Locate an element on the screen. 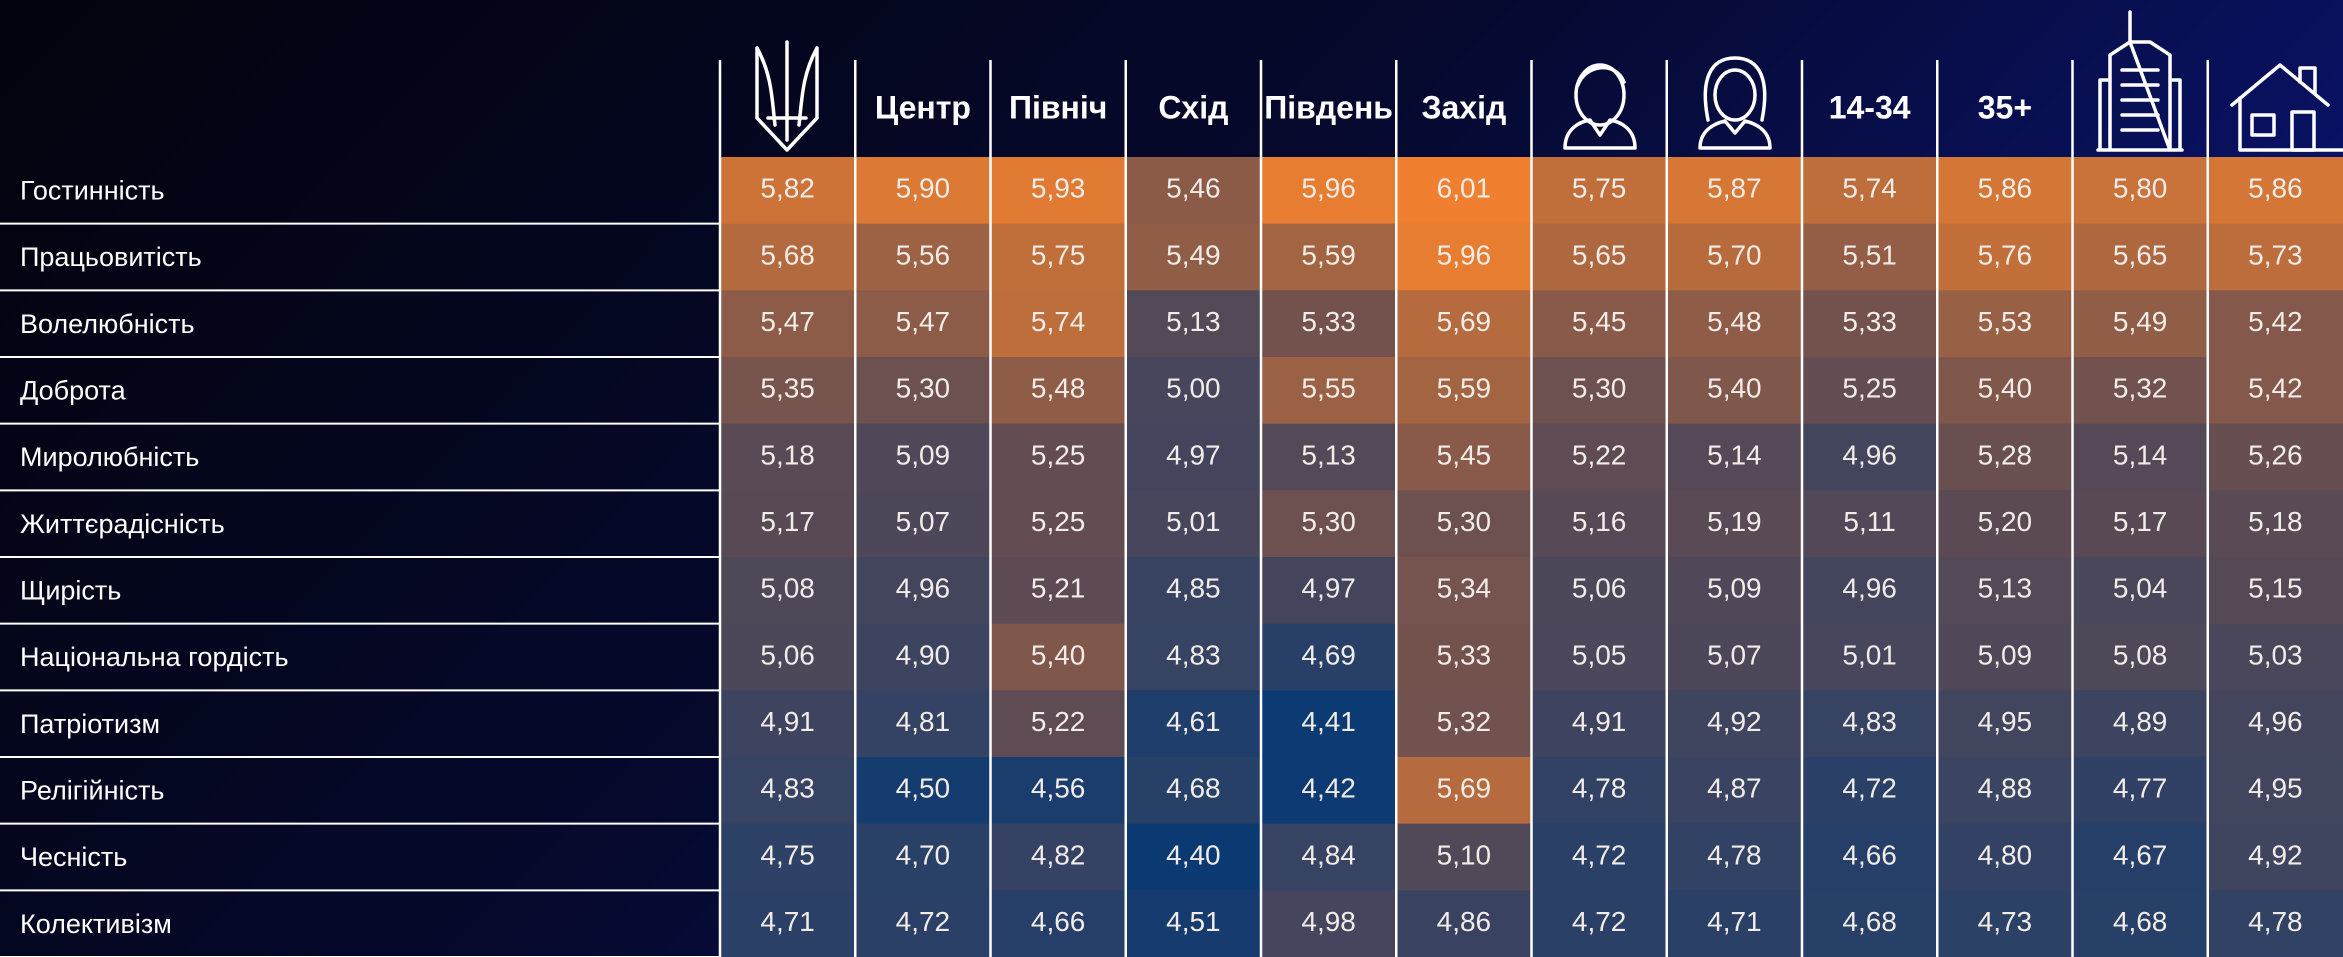  icon-ukraine is located at coordinates (787, 96).